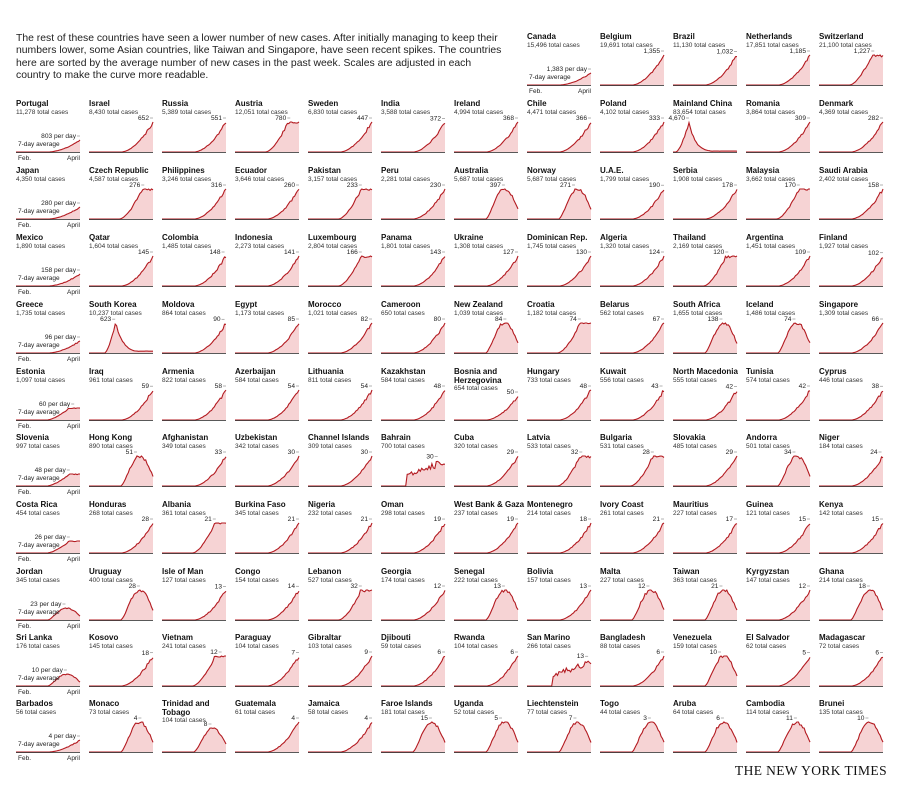 This screenshot has height=786, width=900. What do you see at coordinates (403, 513) in the screenshot?
I see `country-total-cases: 298 total cases` at bounding box center [403, 513].